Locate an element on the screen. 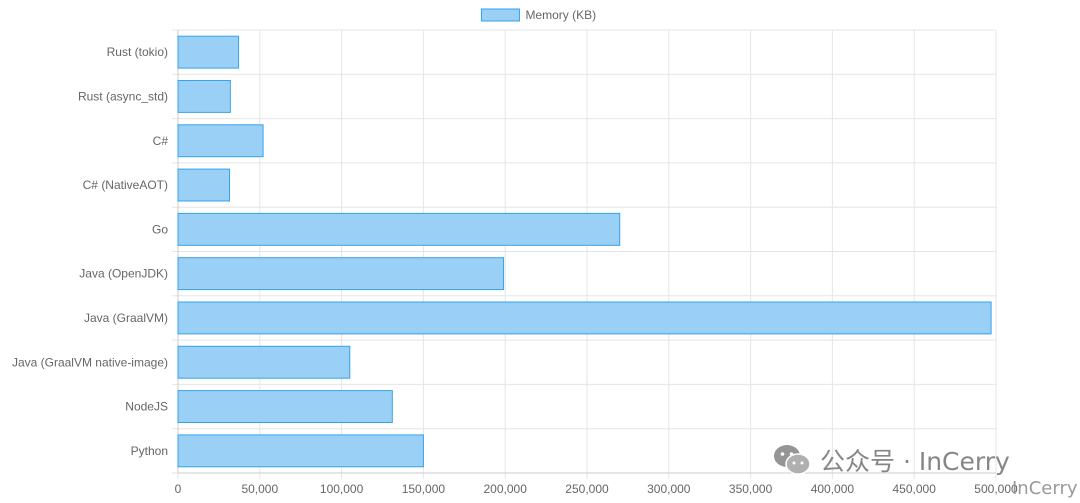 The width and height of the screenshot is (1080, 503). bar-rust-tokio is located at coordinates (208, 52).